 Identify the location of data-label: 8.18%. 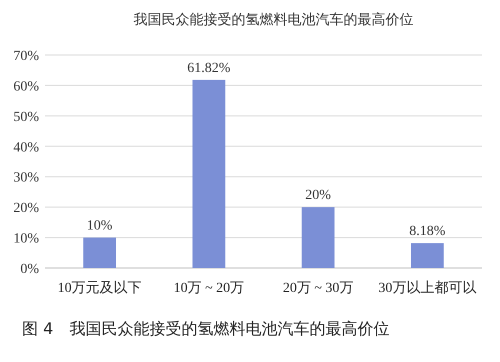
(427, 232).